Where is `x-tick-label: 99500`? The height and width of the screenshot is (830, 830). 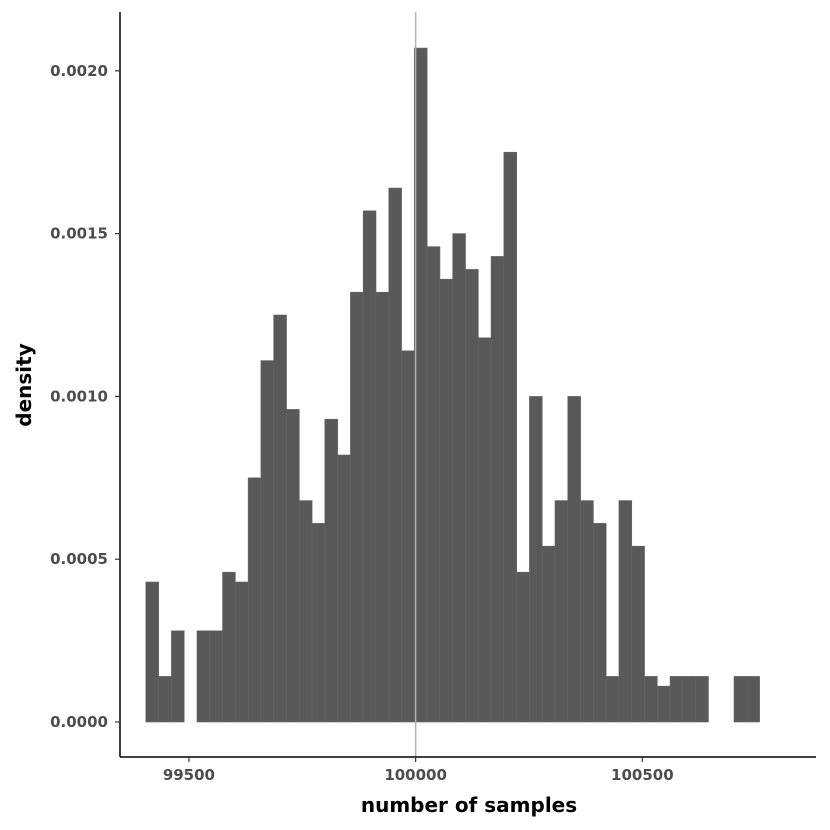 x-tick-label: 99500 is located at coordinates (189, 775).